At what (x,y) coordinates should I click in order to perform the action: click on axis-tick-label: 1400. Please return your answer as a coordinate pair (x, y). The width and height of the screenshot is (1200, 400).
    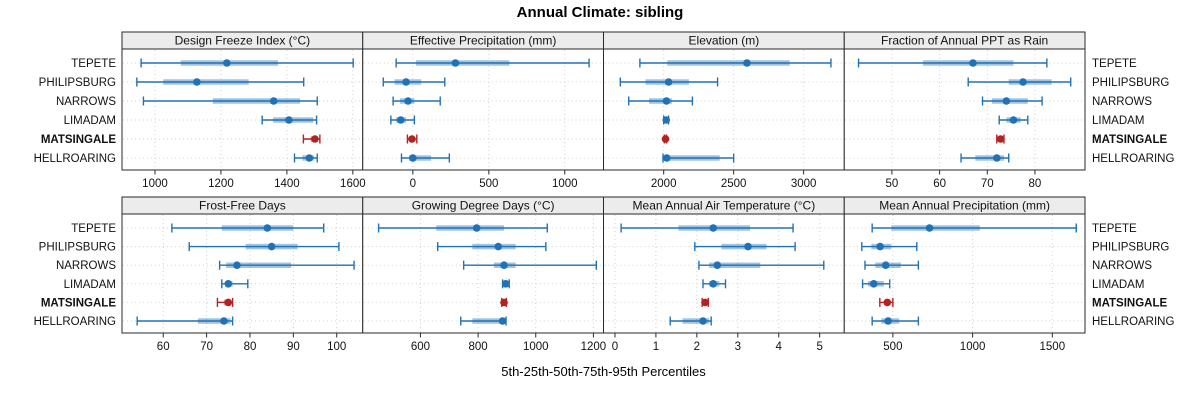
    Looking at the image, I should click on (287, 184).